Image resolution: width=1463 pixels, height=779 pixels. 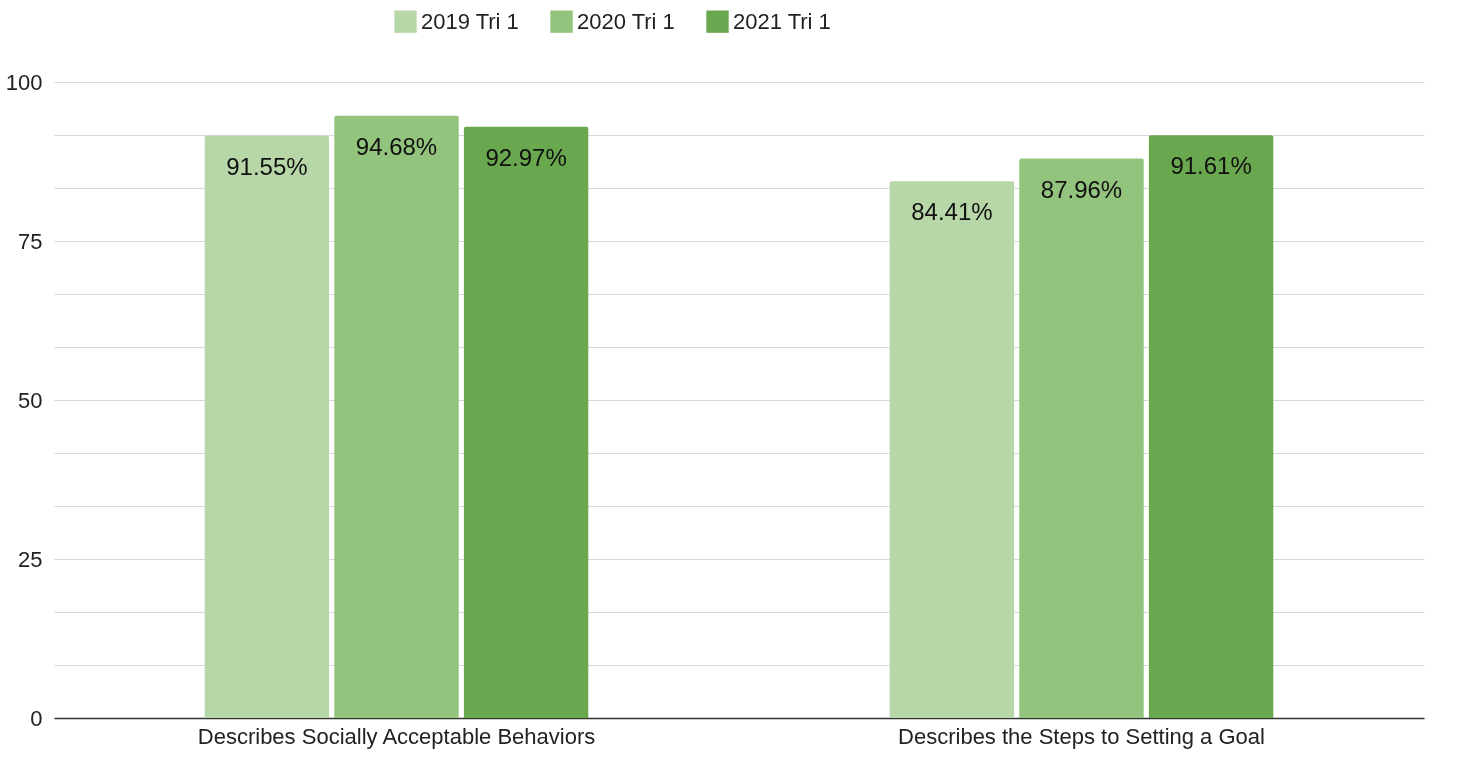 I want to click on y-tick-label: 0, so click(x=36, y=718).